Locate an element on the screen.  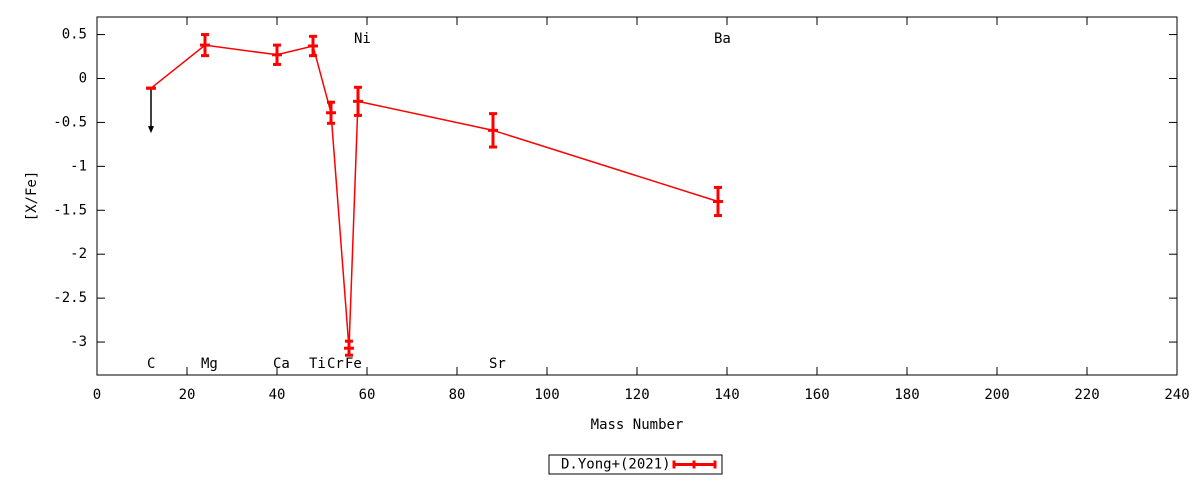
element-label: Sr is located at coordinates (497, 364).